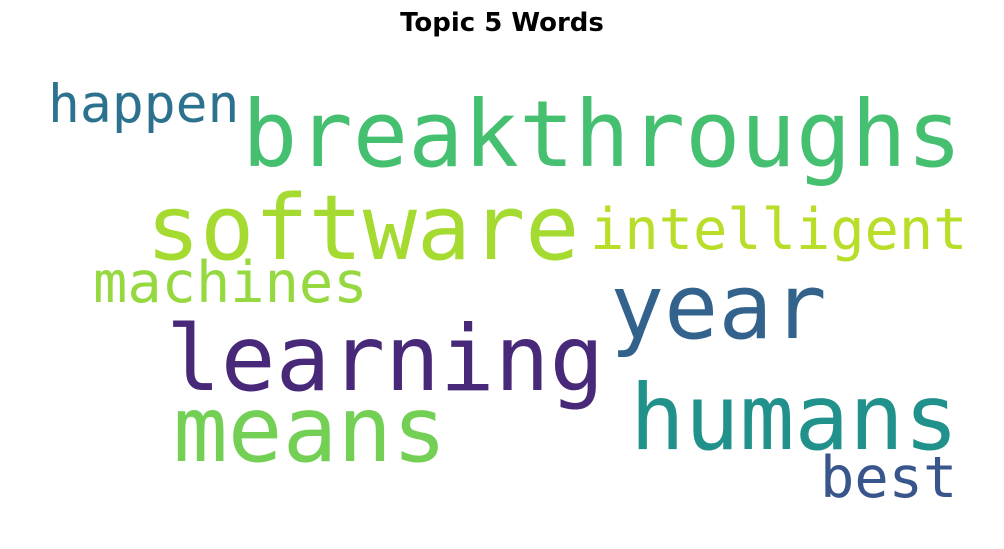 The height and width of the screenshot is (549, 1004). Describe the element at coordinates (143, 104) in the screenshot. I see `word: happen` at that location.